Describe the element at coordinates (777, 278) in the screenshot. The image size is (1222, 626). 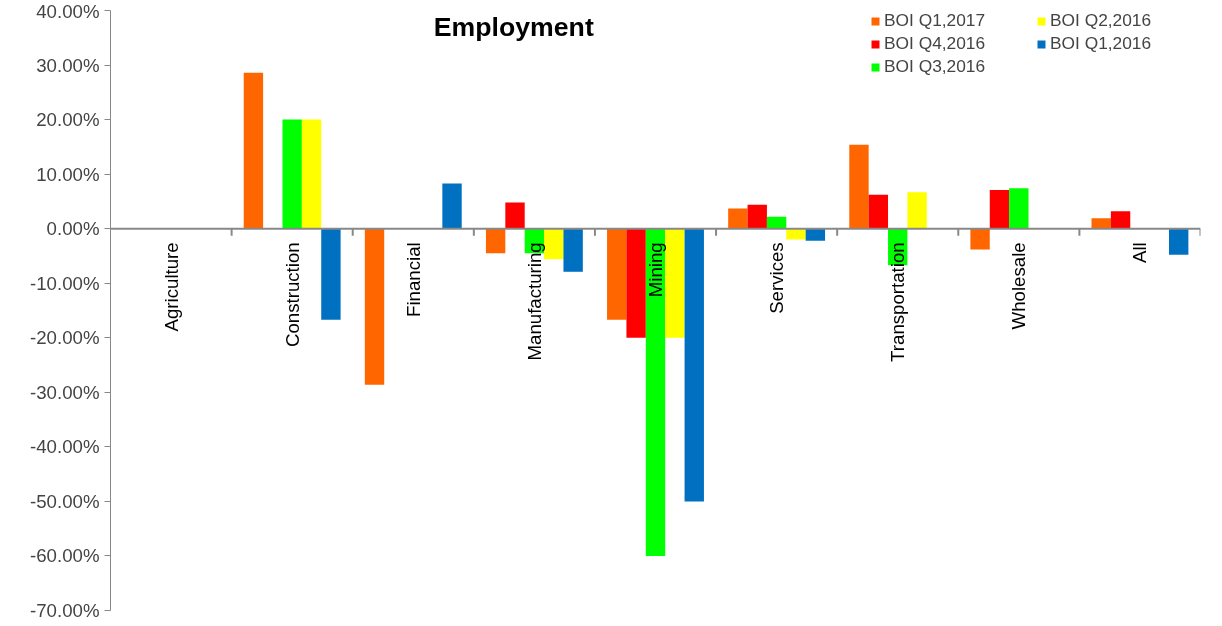
I see `x-tick-label: Services` at that location.